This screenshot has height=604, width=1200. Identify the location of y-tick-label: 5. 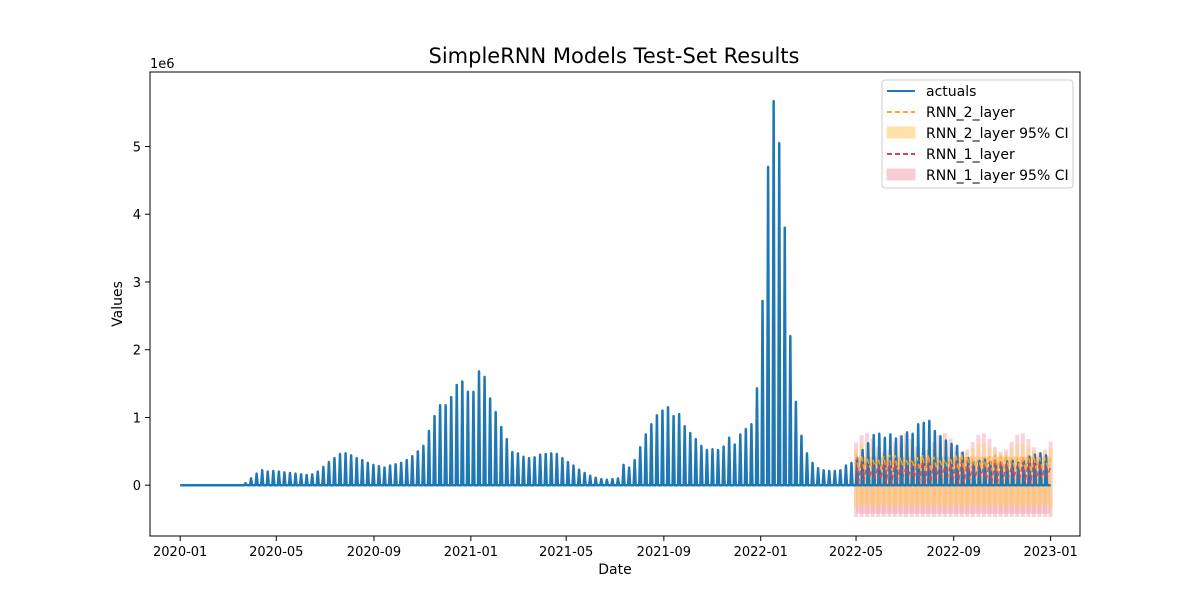
(137, 148).